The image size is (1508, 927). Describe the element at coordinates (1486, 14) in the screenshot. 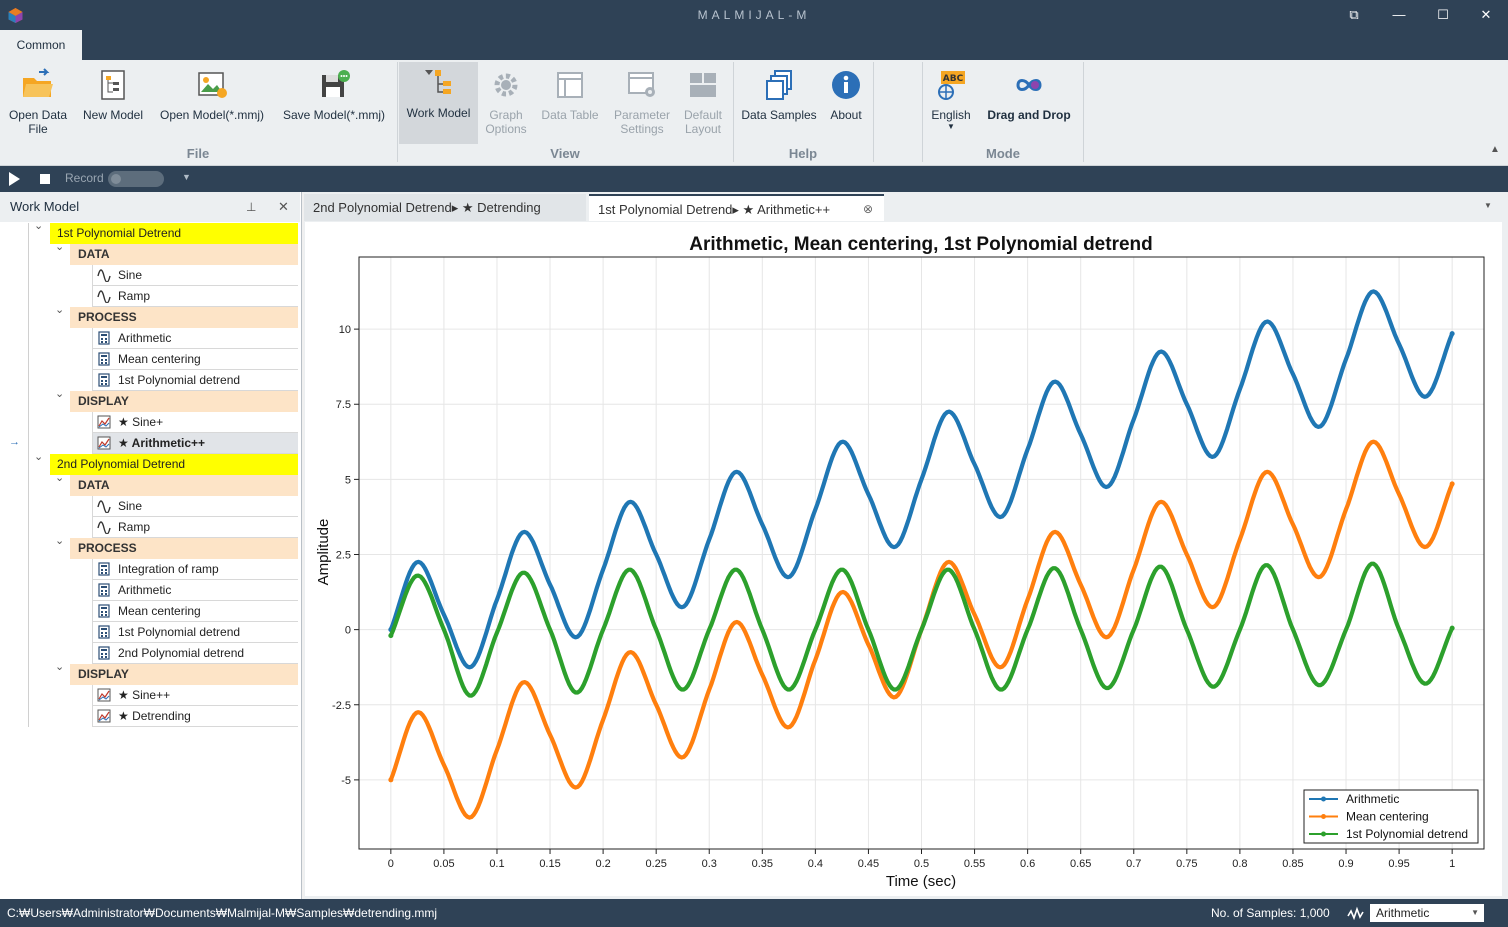

I see `close-button: ✕` at that location.